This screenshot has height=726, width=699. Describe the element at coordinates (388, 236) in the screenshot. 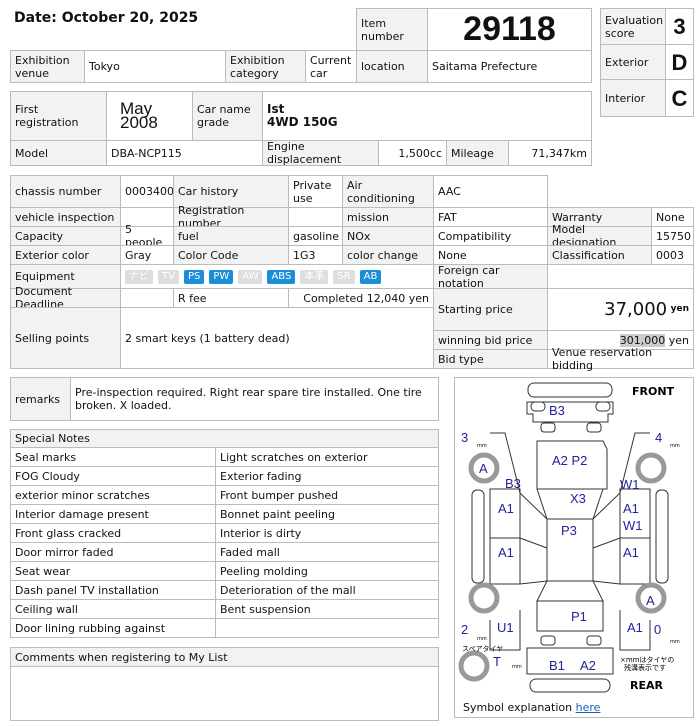

I see `nox-label: NOx` at that location.